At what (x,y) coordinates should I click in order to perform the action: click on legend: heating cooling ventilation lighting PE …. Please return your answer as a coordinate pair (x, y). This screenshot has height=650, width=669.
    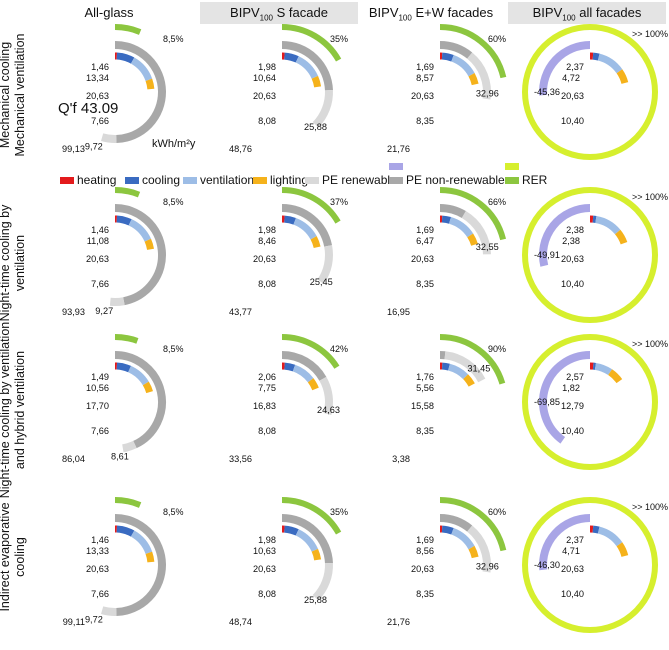
    Looking at the image, I should click on (334, 175).